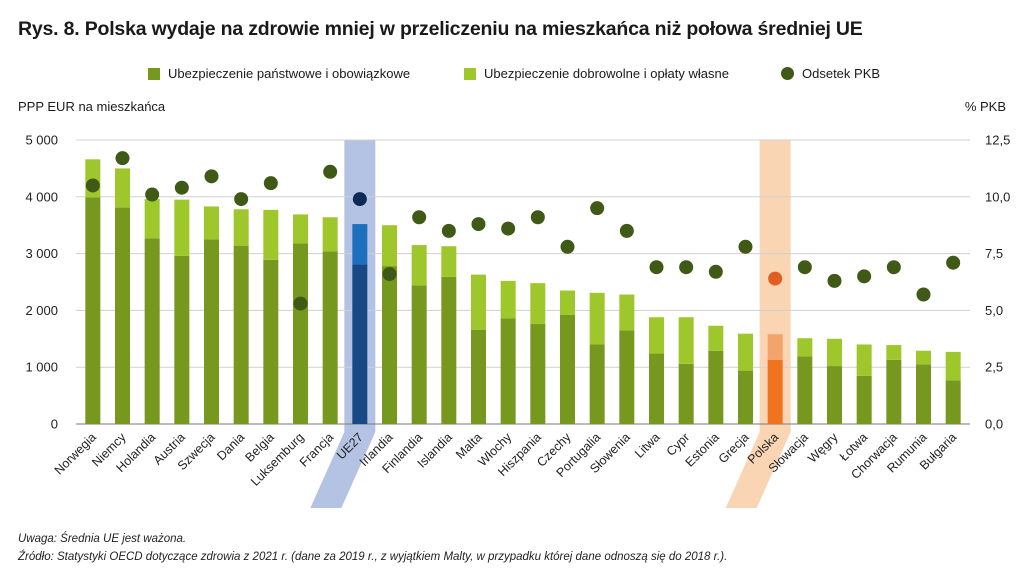  I want to click on legend-item-voluntary: Ubezpieczenie dobrowolne i opłaty własne, so click(596, 73).